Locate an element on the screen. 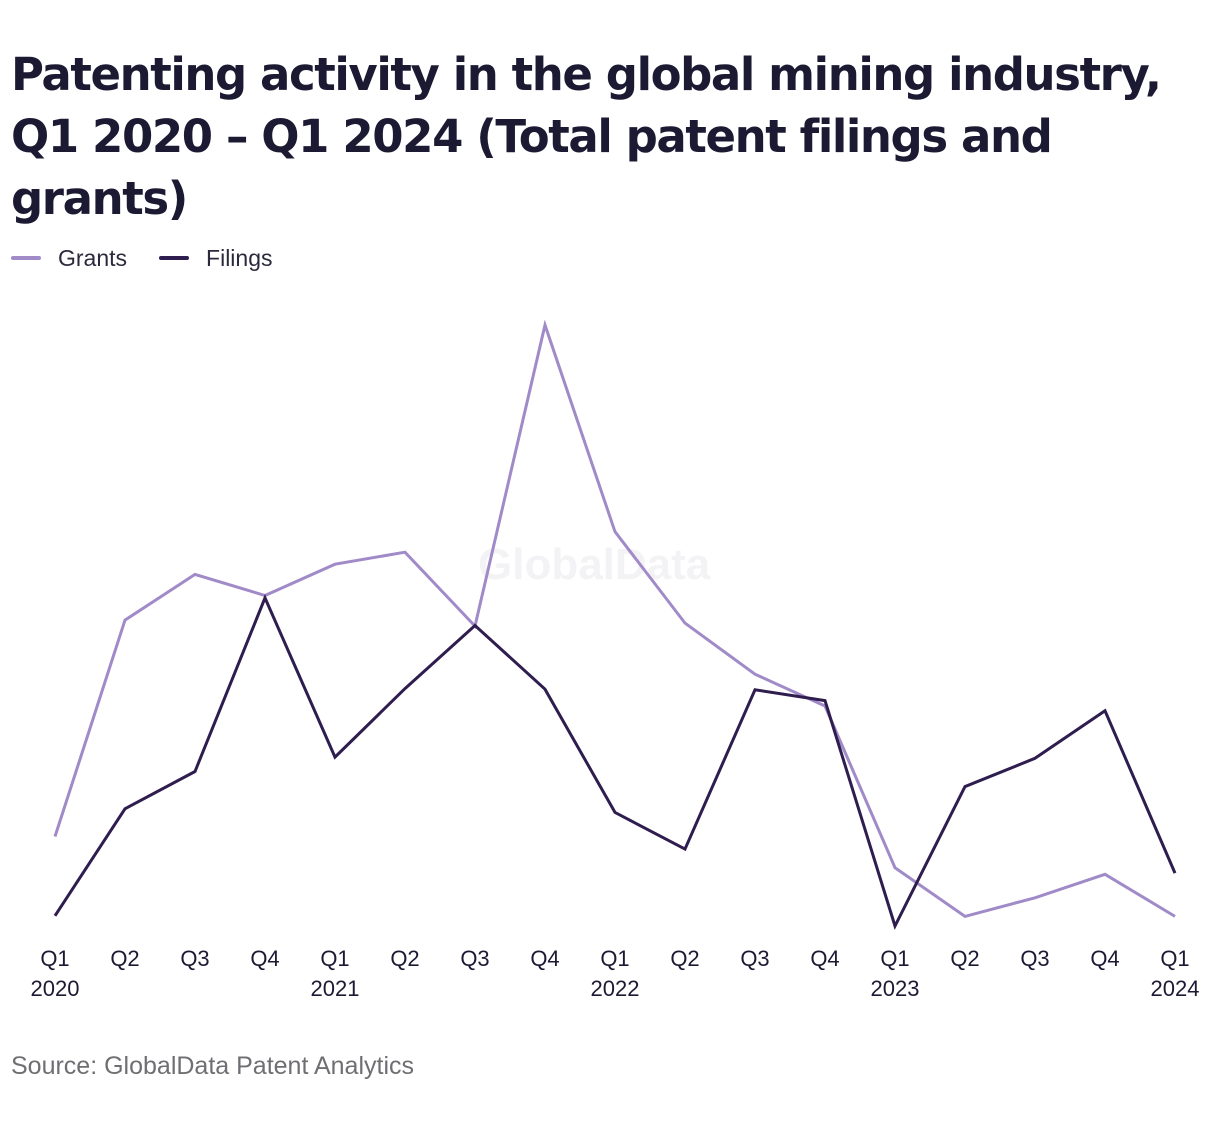 This screenshot has width=1220, height=1126. watermark: GlobalData is located at coordinates (594, 564).